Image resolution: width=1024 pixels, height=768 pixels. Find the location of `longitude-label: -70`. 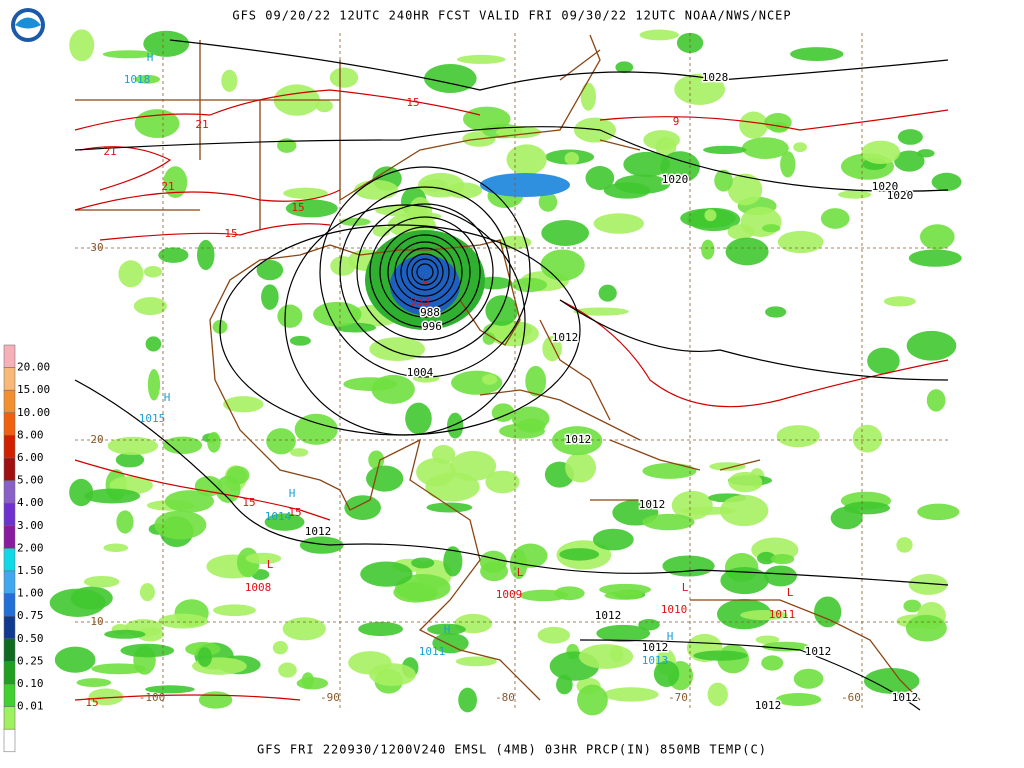

longitude-label: -70 is located at coordinates (678, 697).